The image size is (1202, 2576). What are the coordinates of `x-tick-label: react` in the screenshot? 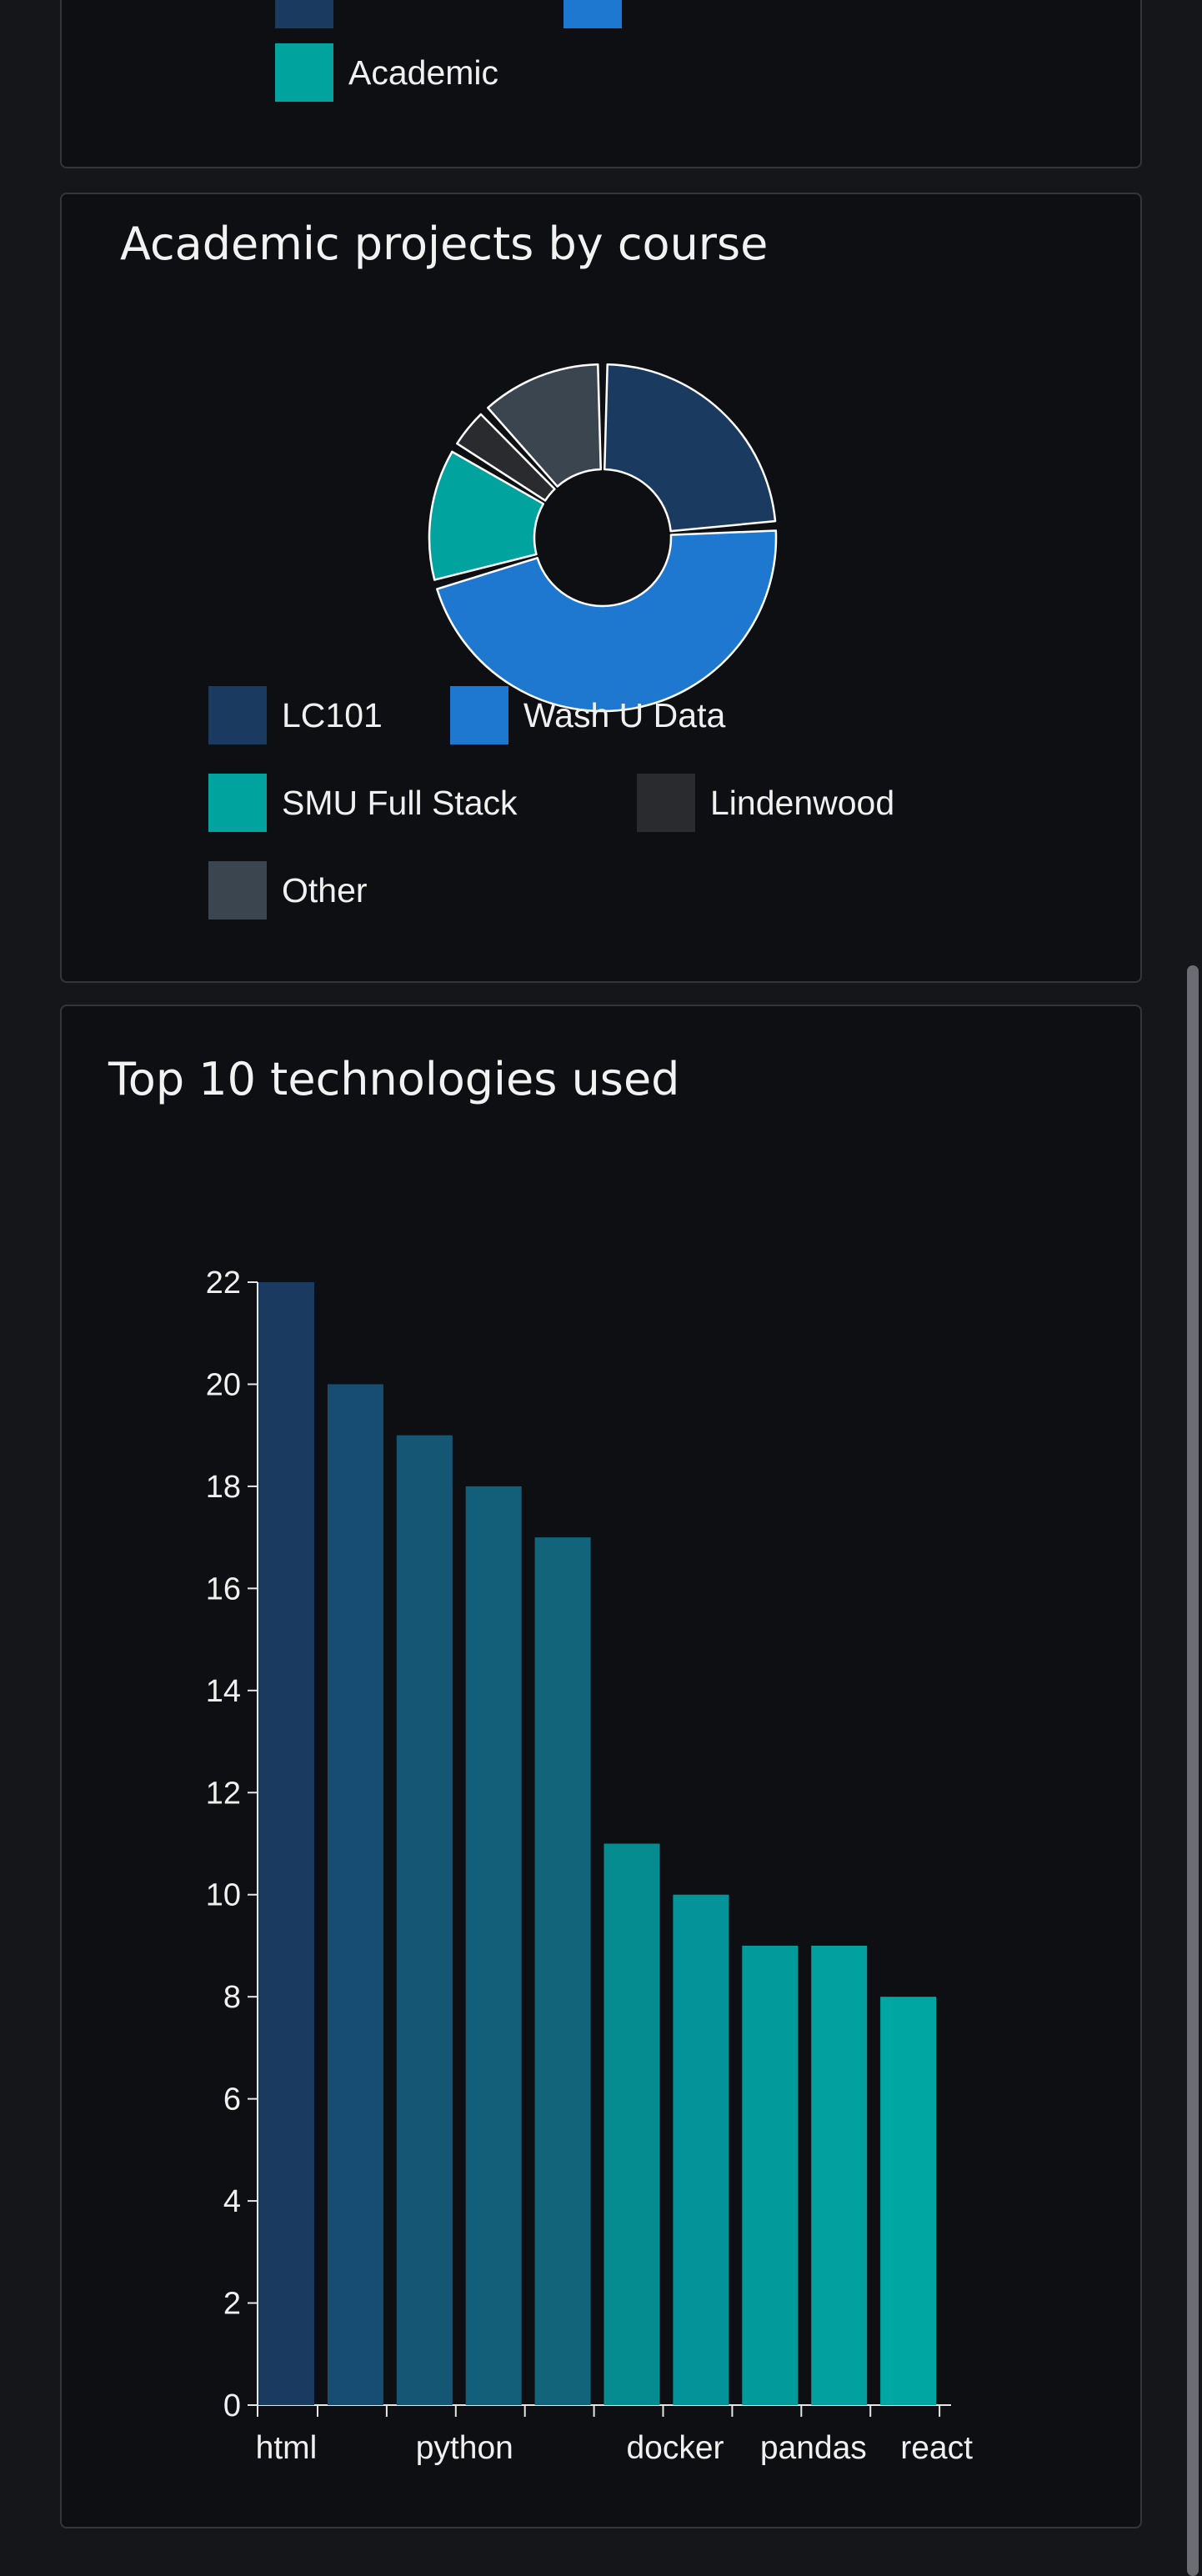 It's located at (937, 2448).